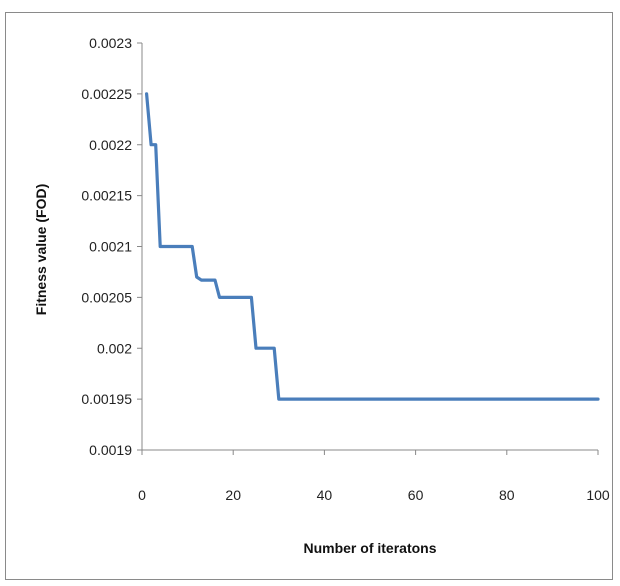 Image resolution: width=620 pixels, height=586 pixels. What do you see at coordinates (598, 495) in the screenshot?
I see `x-tick-label: 100` at bounding box center [598, 495].